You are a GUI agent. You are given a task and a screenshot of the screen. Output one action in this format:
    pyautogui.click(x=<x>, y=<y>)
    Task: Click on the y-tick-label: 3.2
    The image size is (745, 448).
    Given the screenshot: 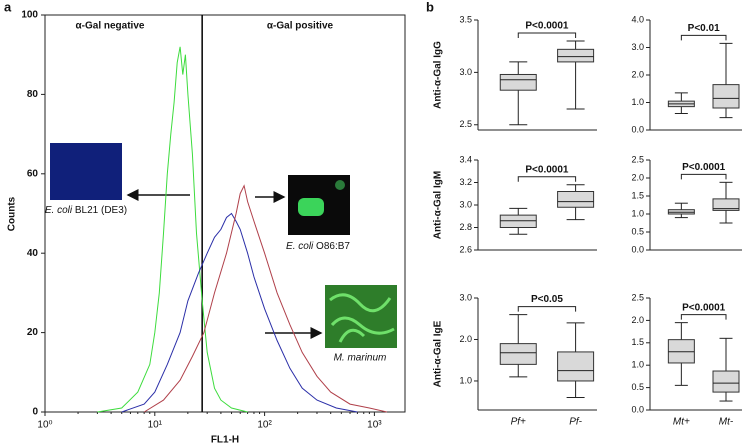 What is the action you would take?
    pyautogui.click(x=465, y=182)
    